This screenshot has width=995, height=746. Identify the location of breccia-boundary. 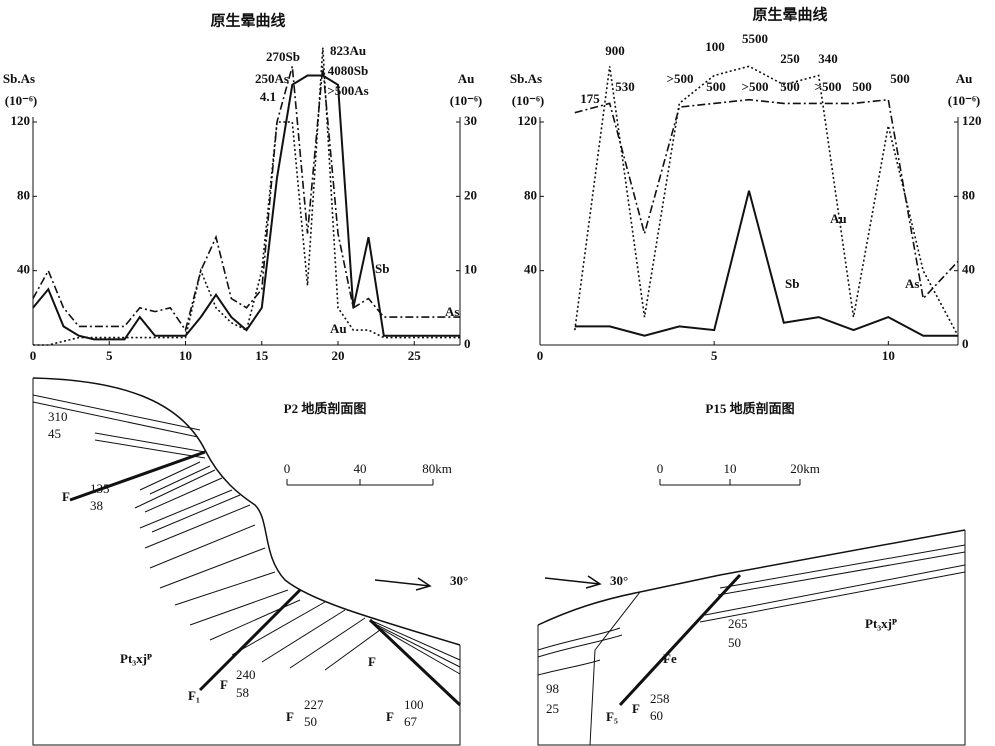
(615, 668).